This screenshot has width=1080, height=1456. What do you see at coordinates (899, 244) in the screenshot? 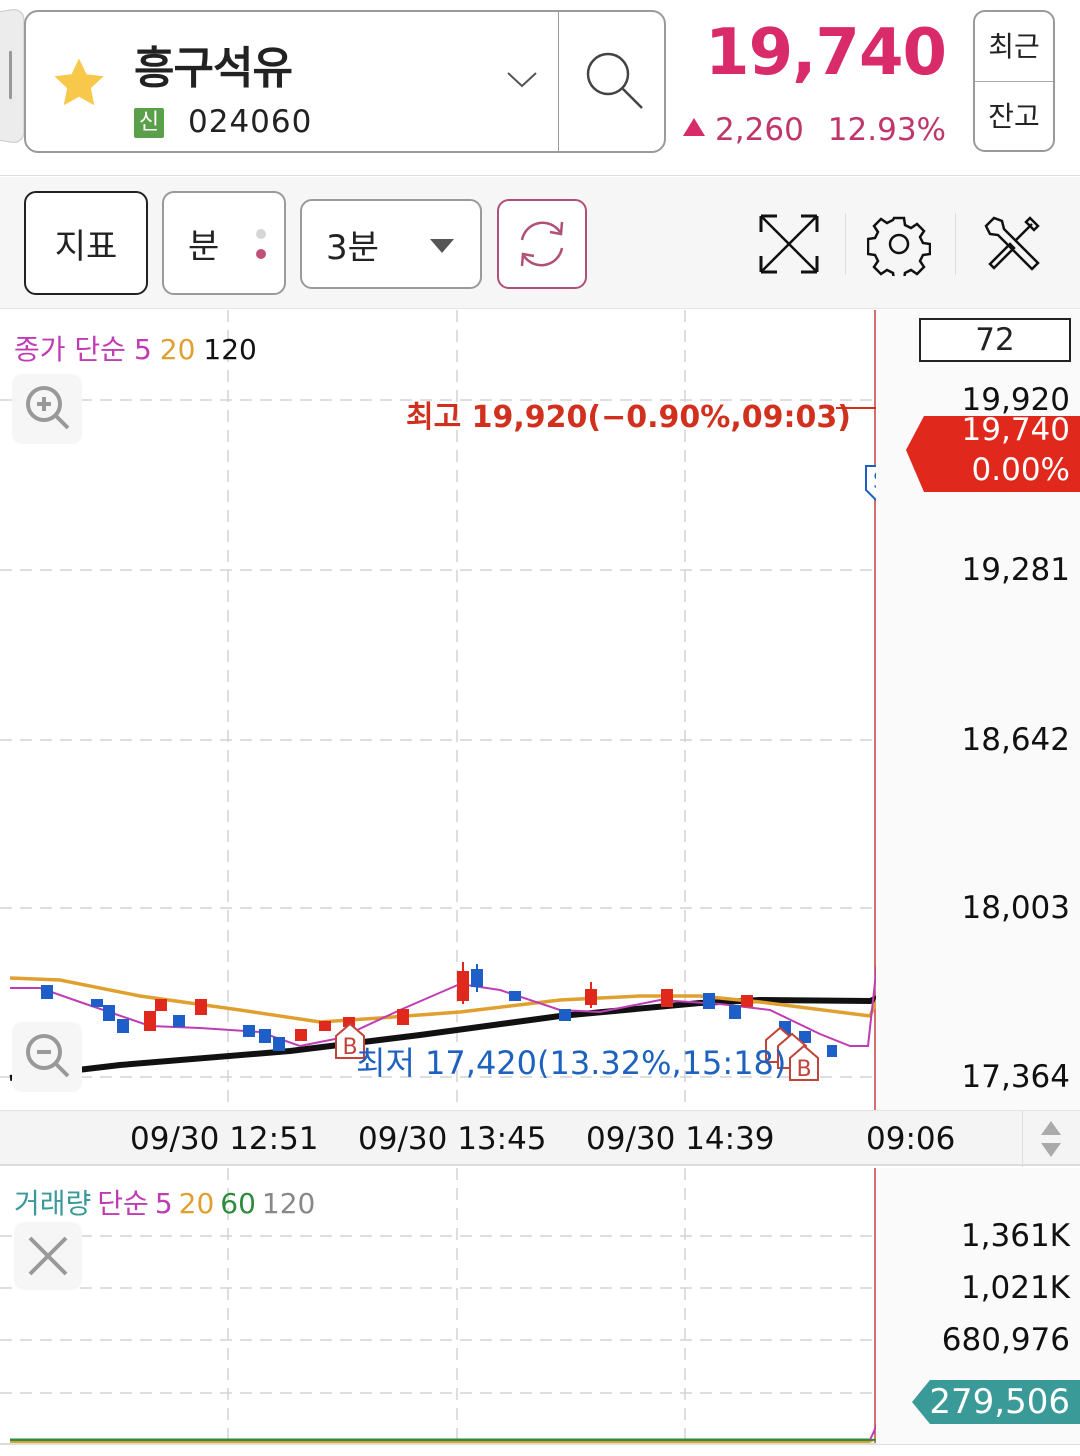
I see `gear-icon` at bounding box center [899, 244].